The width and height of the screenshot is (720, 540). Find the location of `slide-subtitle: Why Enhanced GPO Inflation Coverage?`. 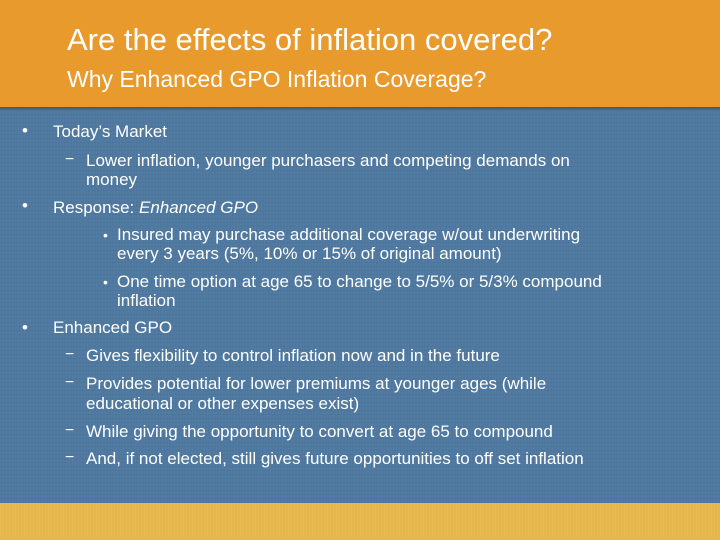

slide-subtitle: Why Enhanced GPO Inflation Coverage? is located at coordinates (277, 79).